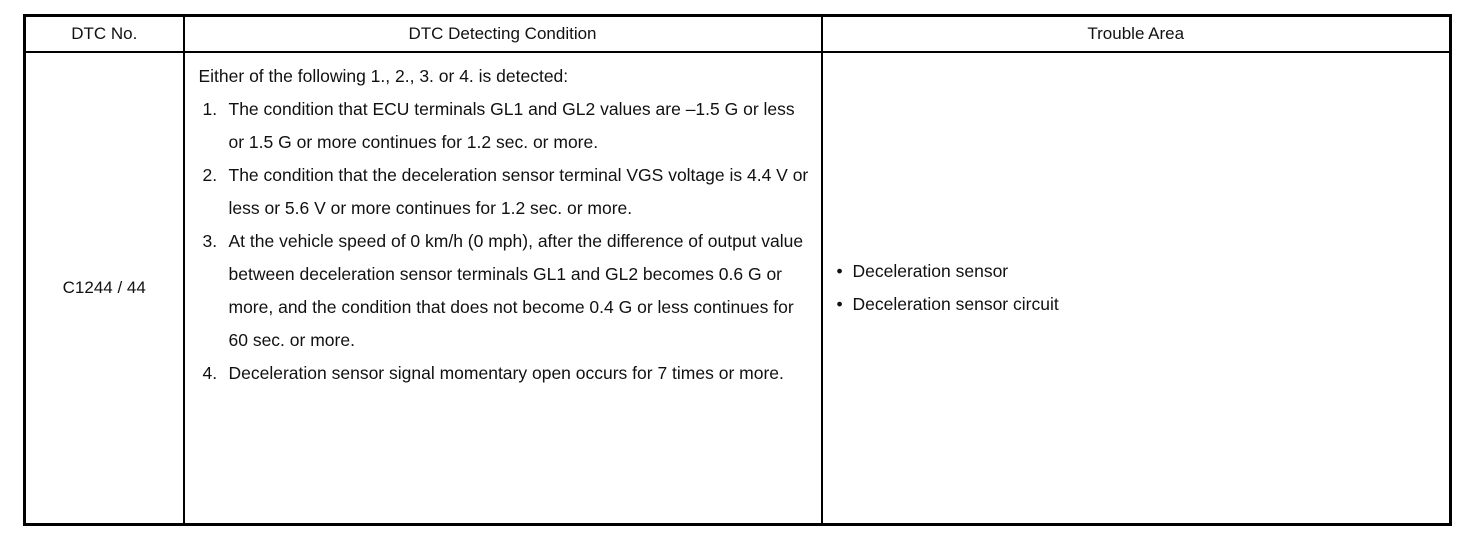  I want to click on header-detecting-condition: DTC Detecting Condition, so click(502, 33).